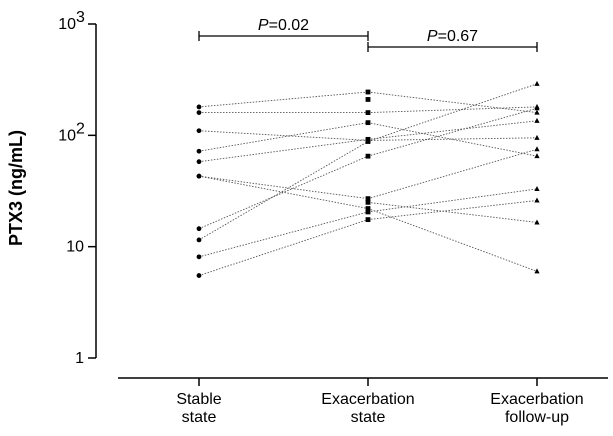 The image size is (613, 436). Describe the element at coordinates (198, 399) in the screenshot. I see `x-category-label: Stable` at that location.